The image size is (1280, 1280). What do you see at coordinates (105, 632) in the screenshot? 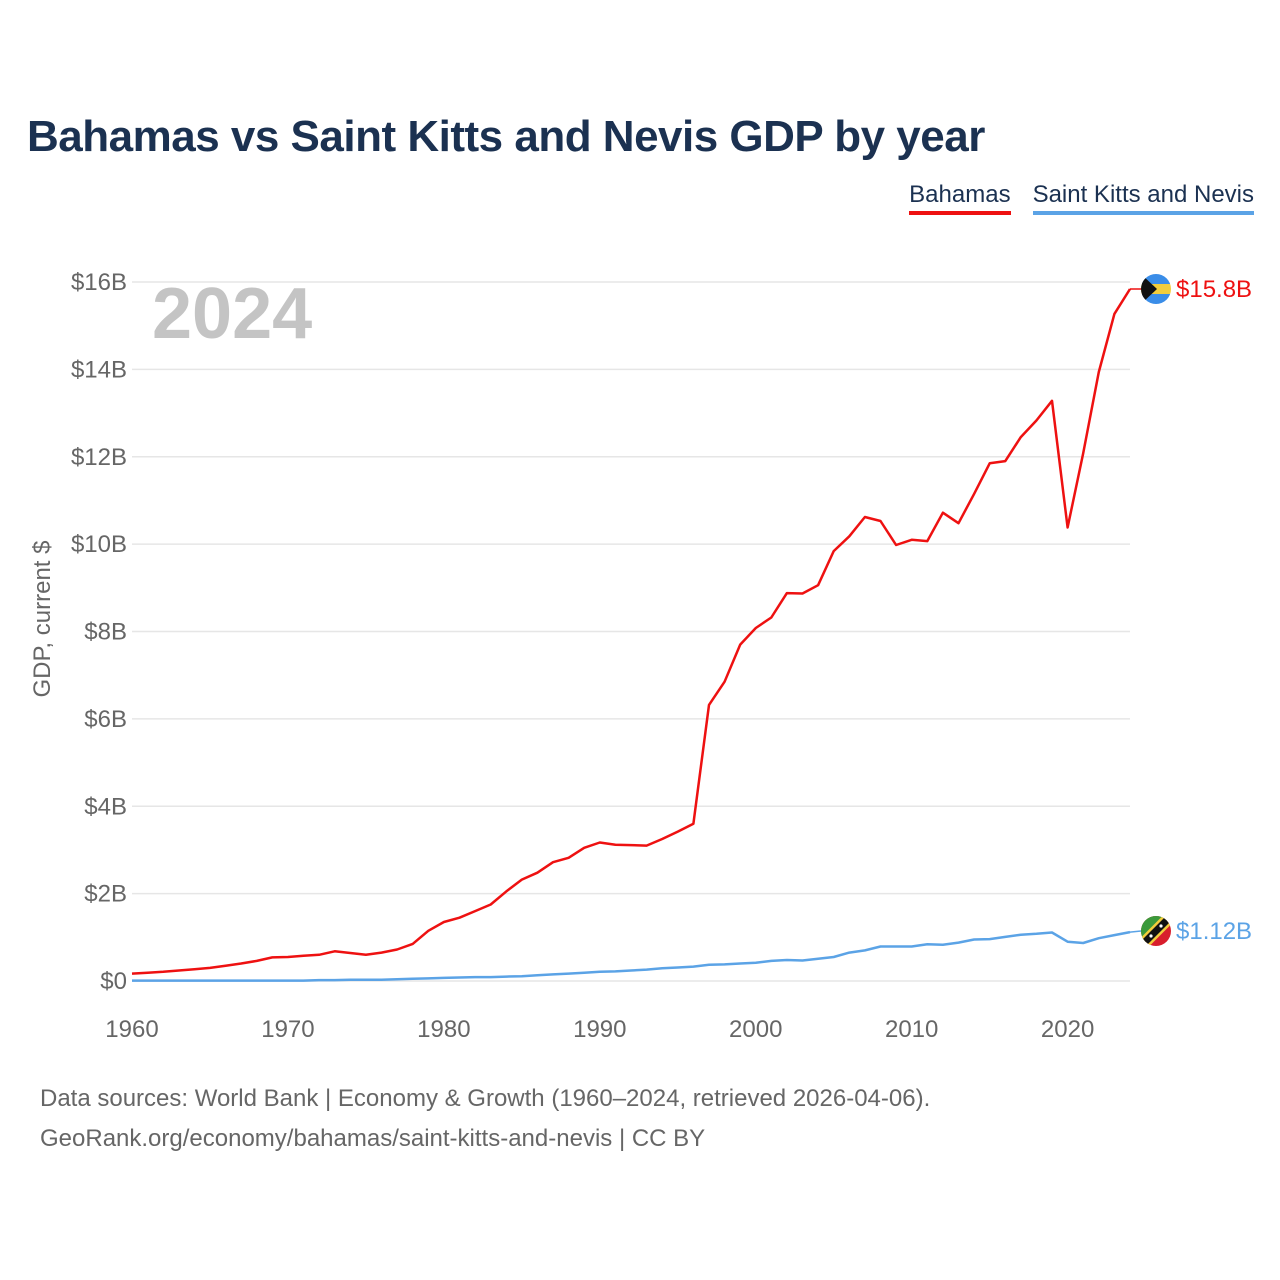
I see `y-tick-label: $8B` at bounding box center [105, 632].